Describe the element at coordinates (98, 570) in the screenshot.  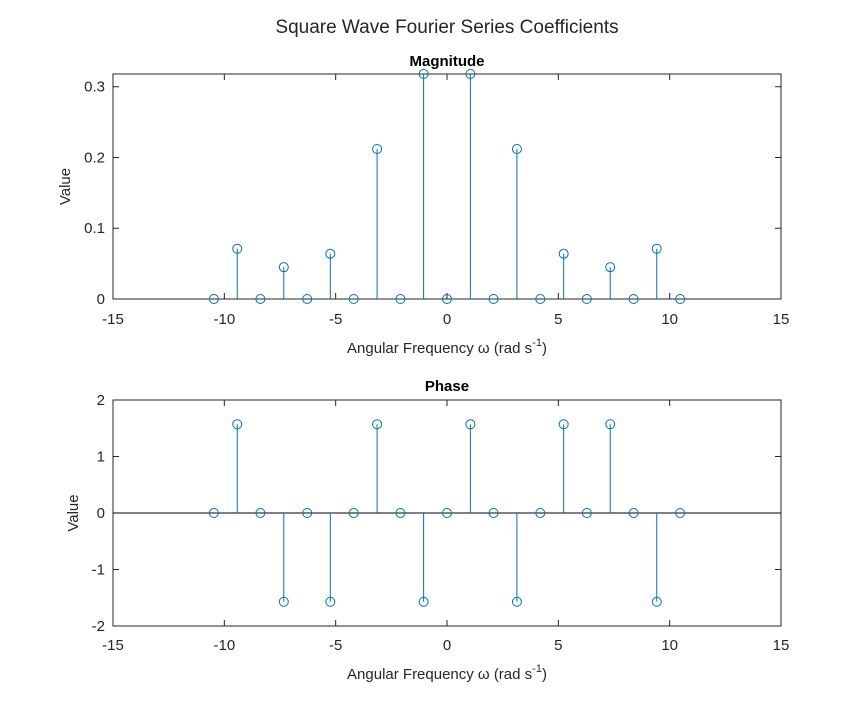
I see `y-tick-label: -1` at that location.